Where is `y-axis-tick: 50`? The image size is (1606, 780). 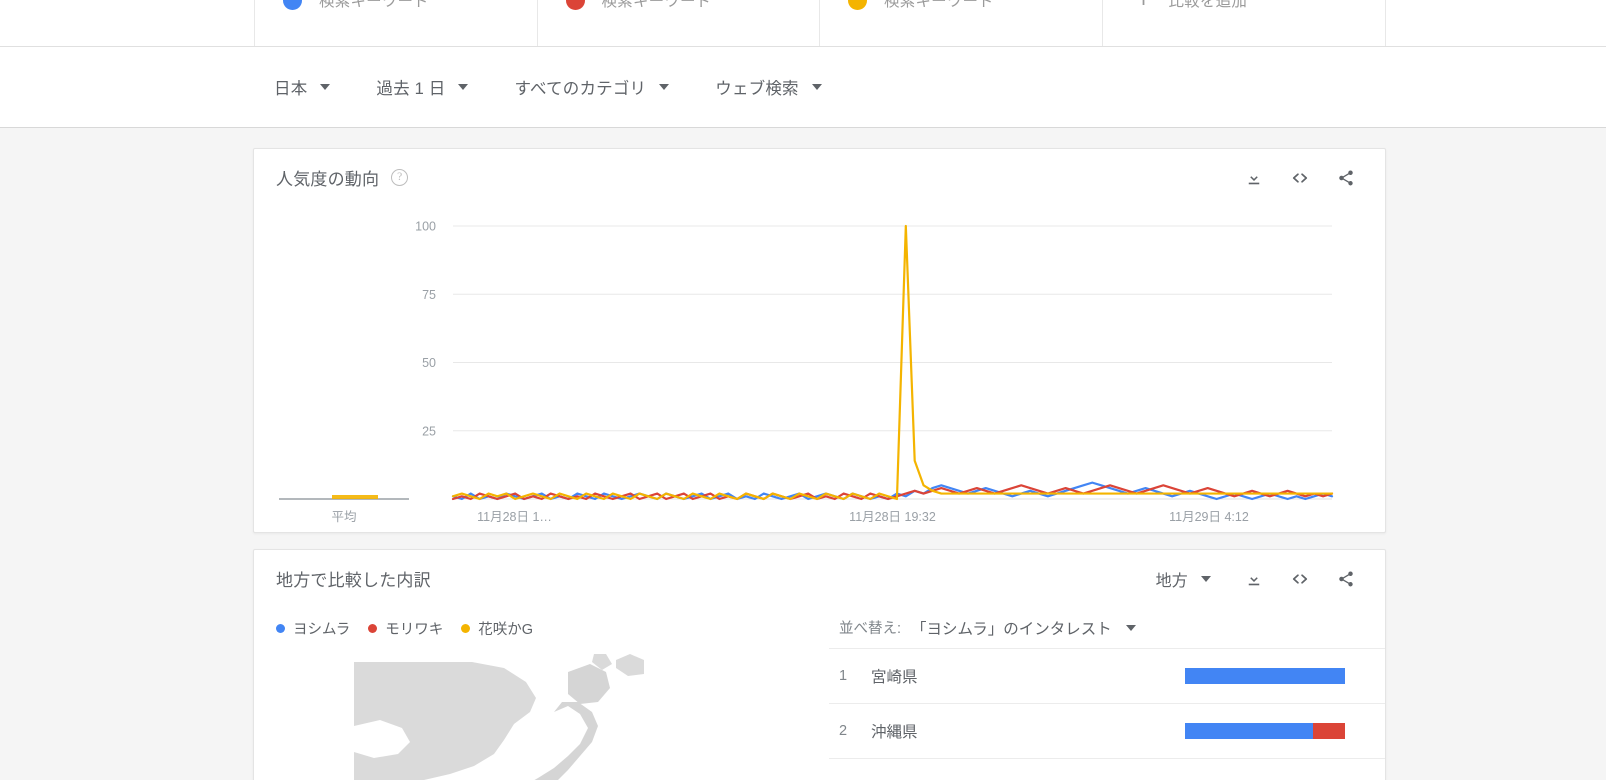
y-axis-tick: 50 is located at coordinates (429, 363).